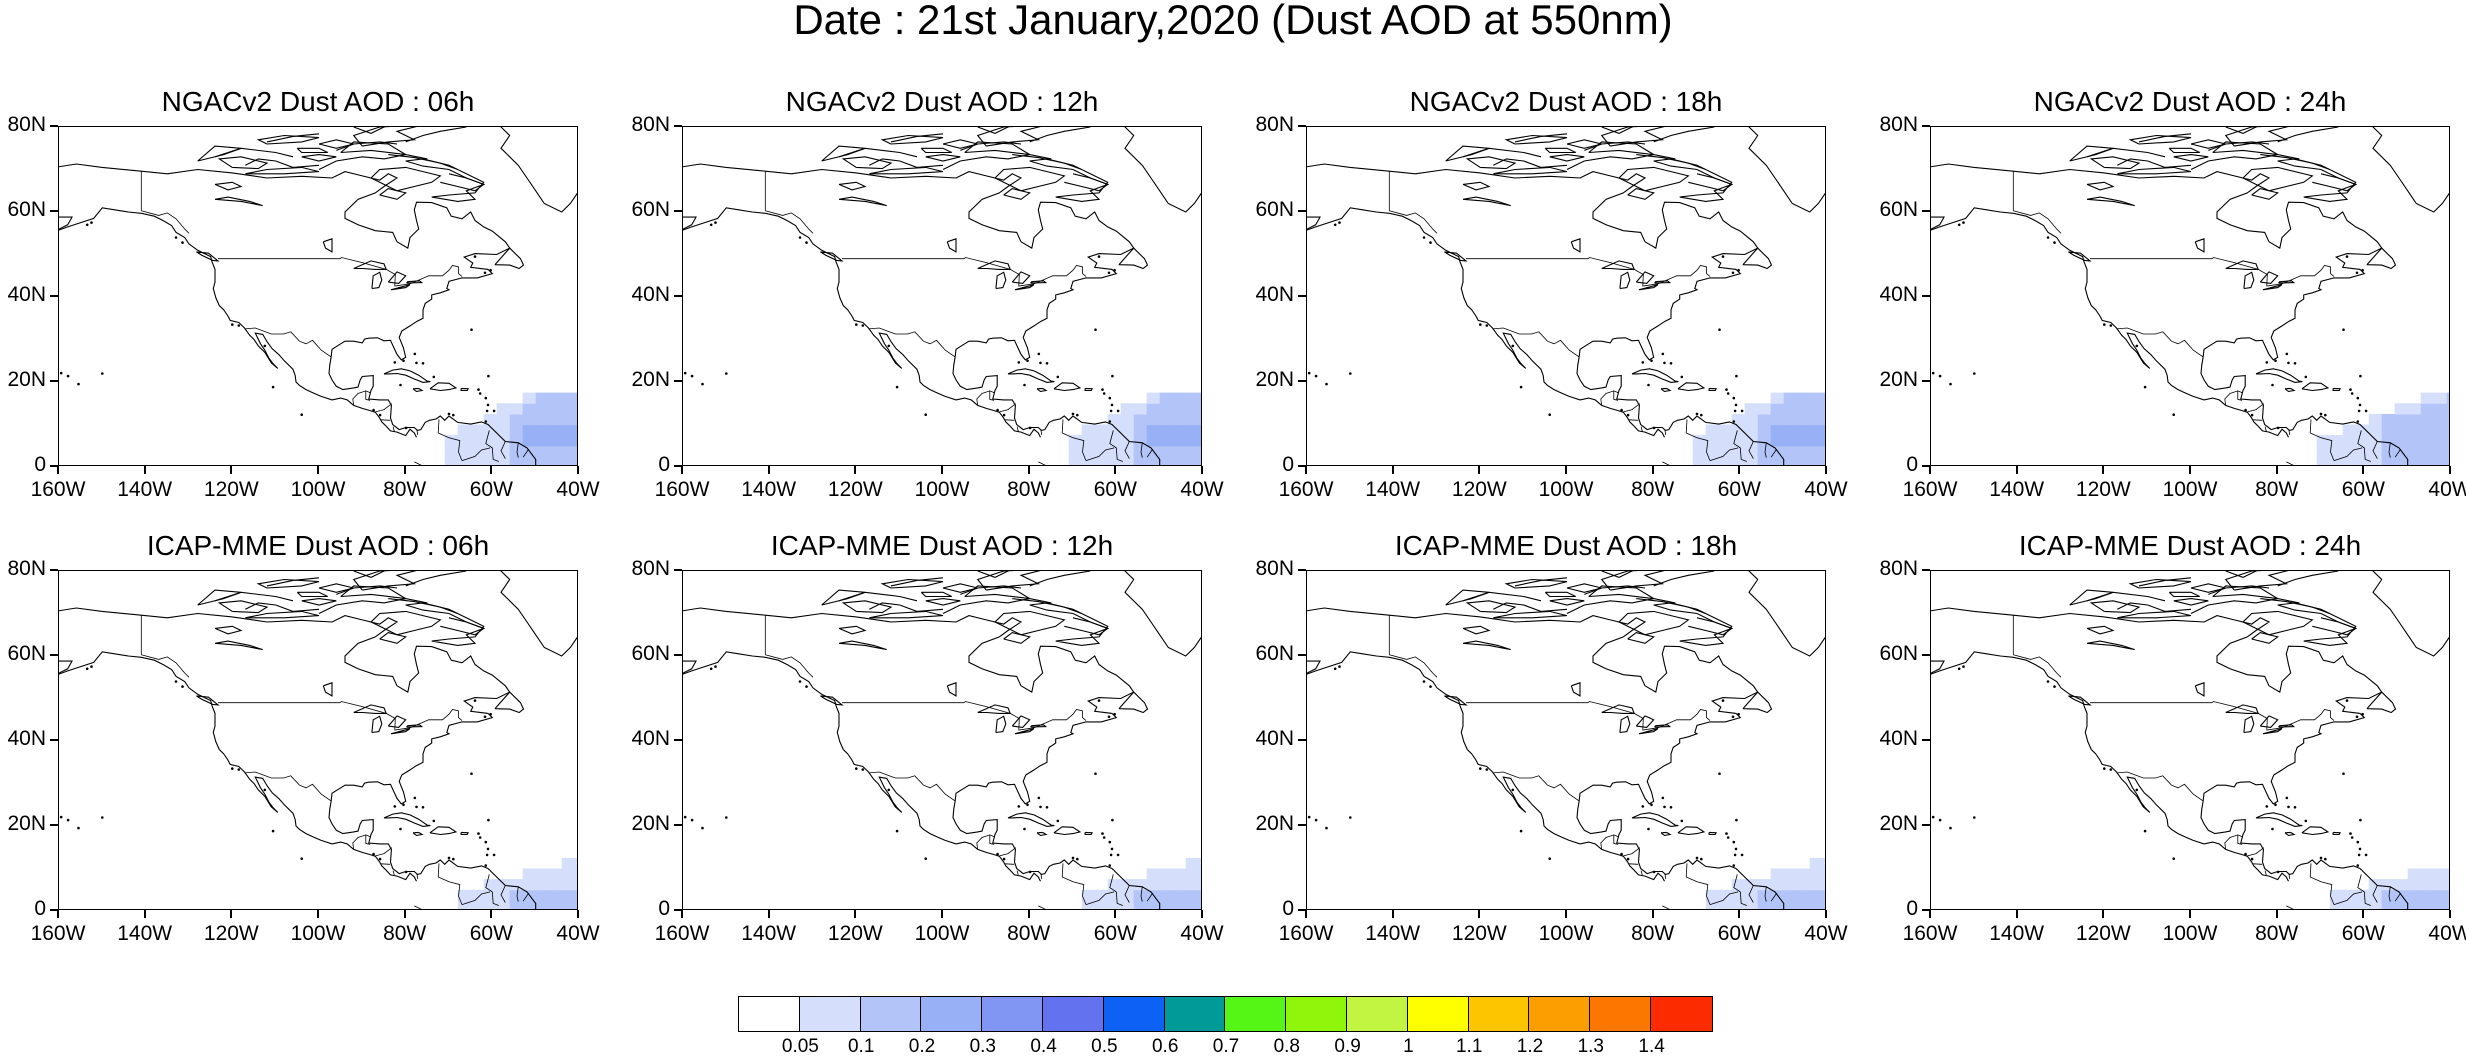 This screenshot has height=1058, width=2466. What do you see at coordinates (922, 758) in the screenshot?
I see `coastline` at bounding box center [922, 758].